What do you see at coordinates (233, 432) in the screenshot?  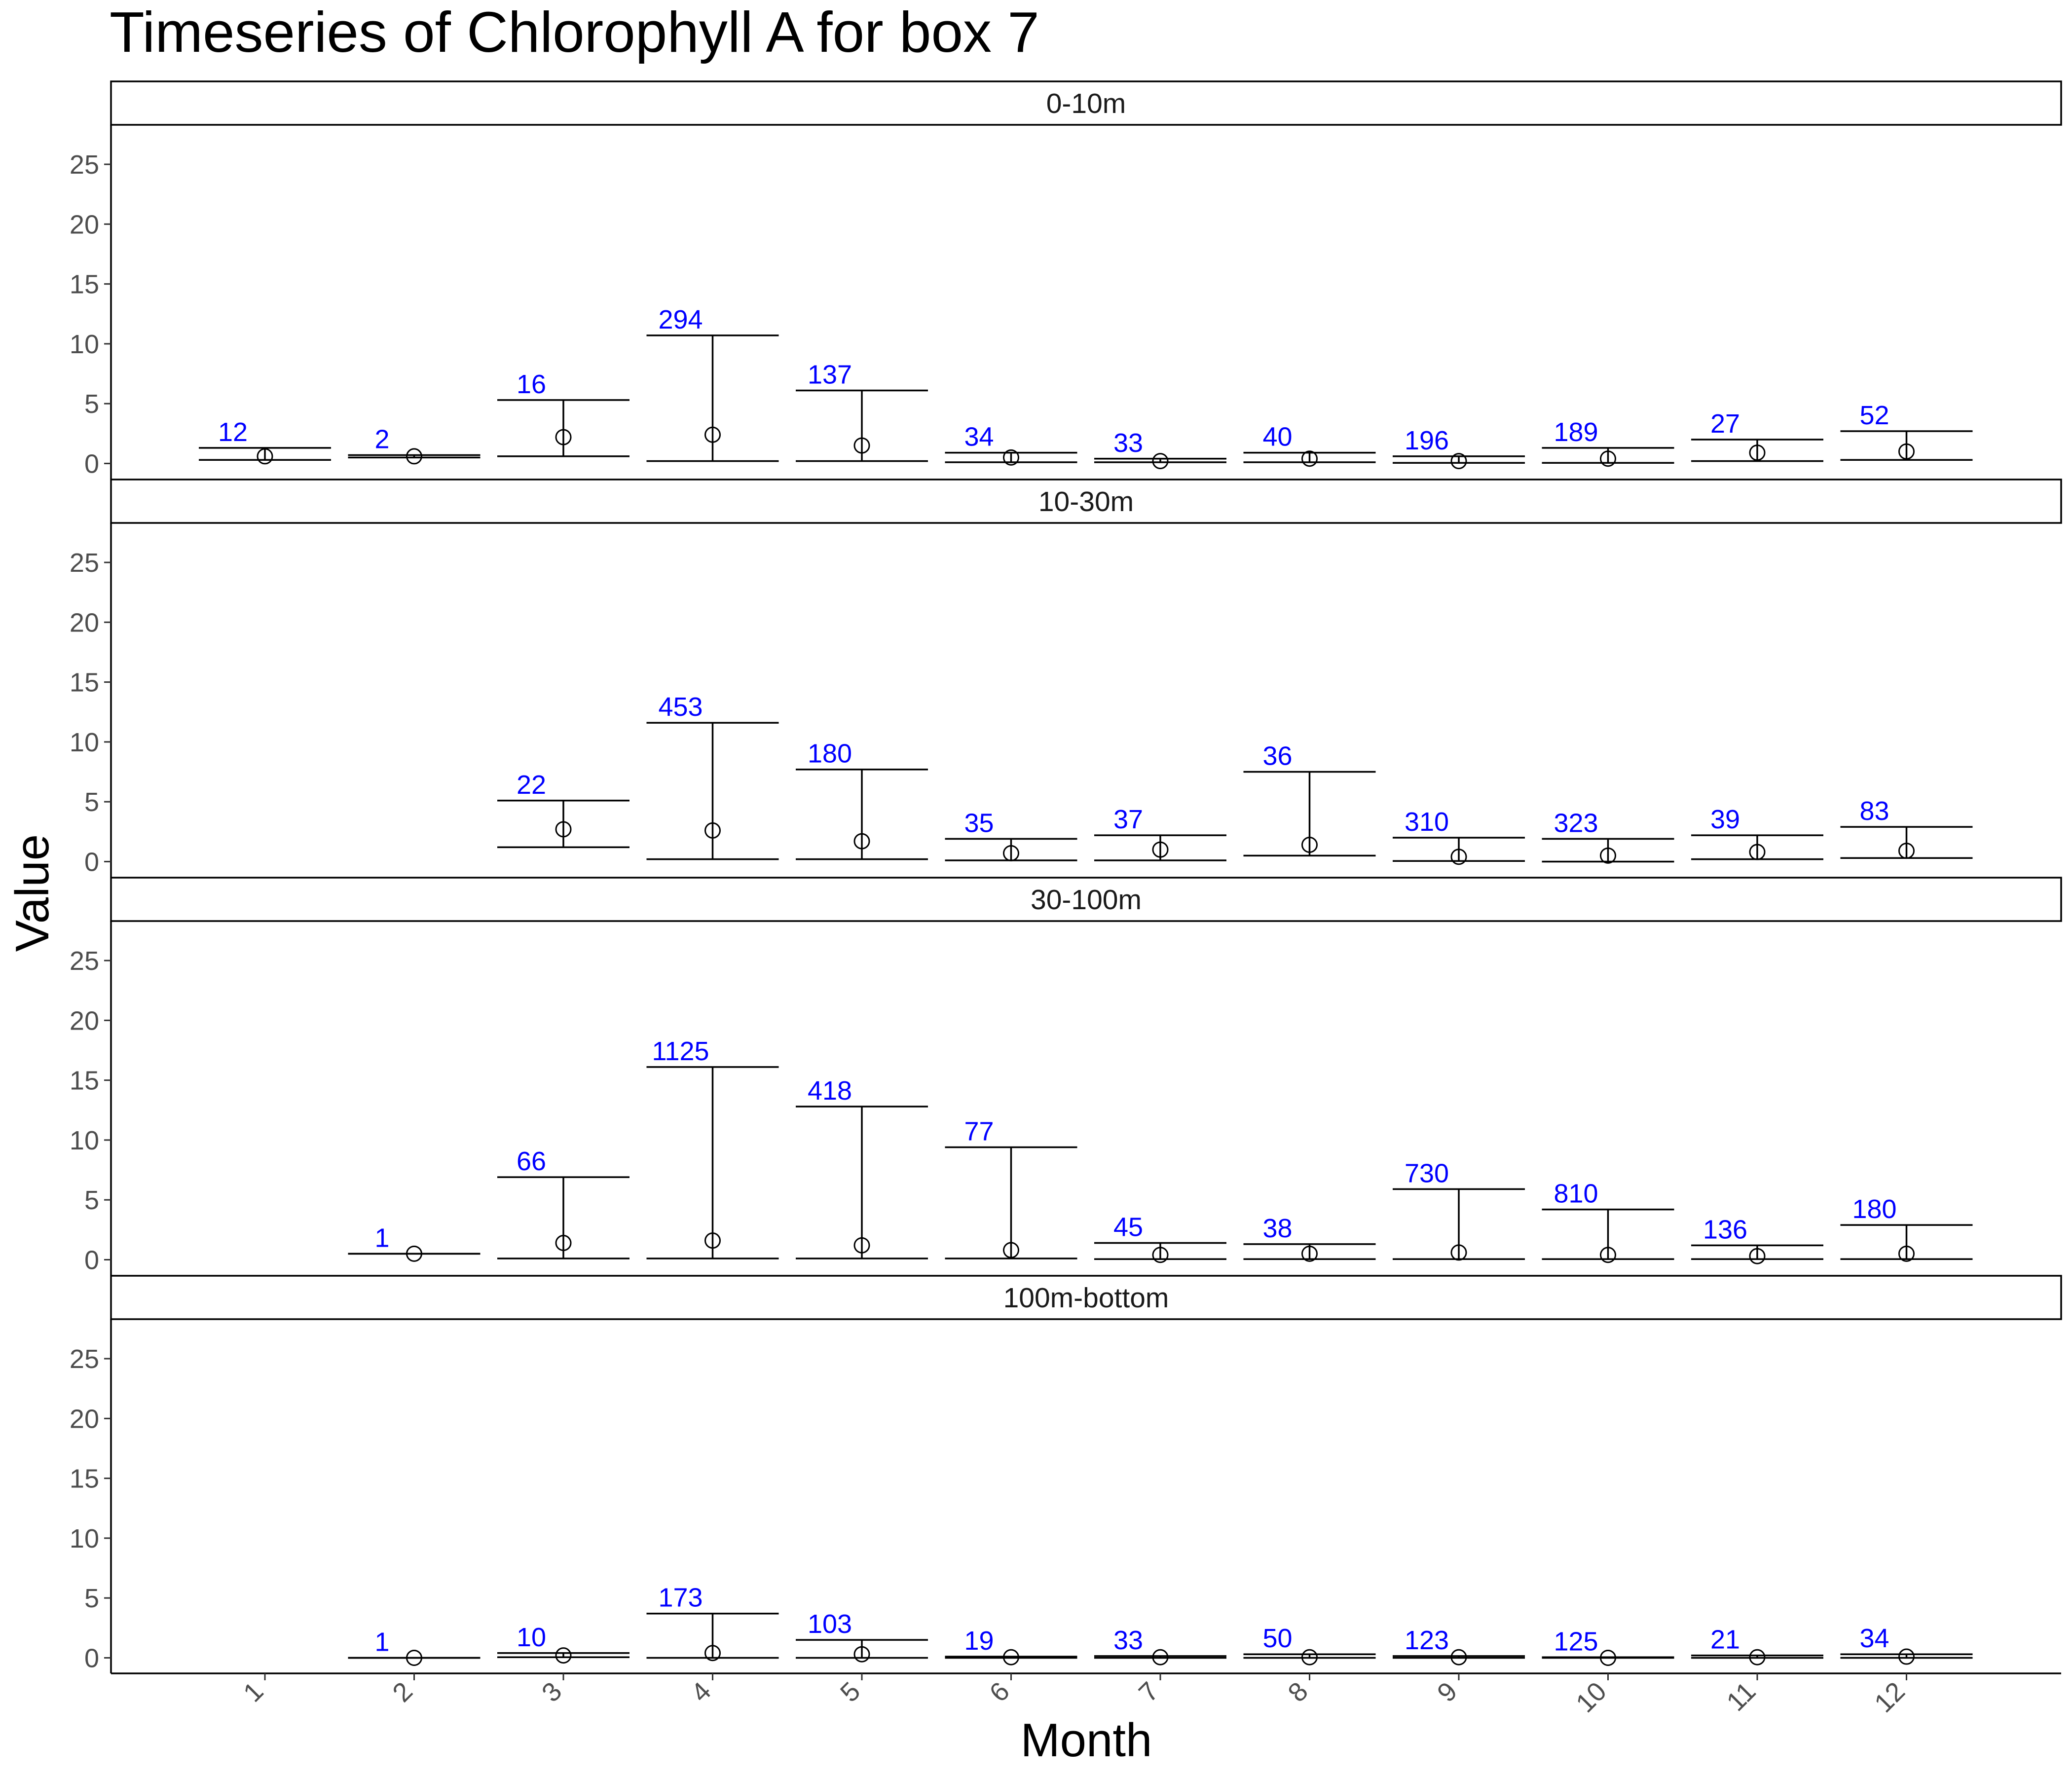 I see `count-label: 12` at bounding box center [233, 432].